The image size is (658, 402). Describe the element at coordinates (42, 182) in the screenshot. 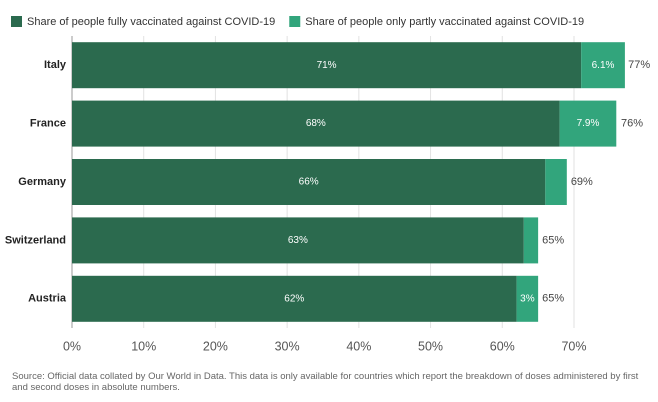

I see `y-tick-label: Germany` at that location.